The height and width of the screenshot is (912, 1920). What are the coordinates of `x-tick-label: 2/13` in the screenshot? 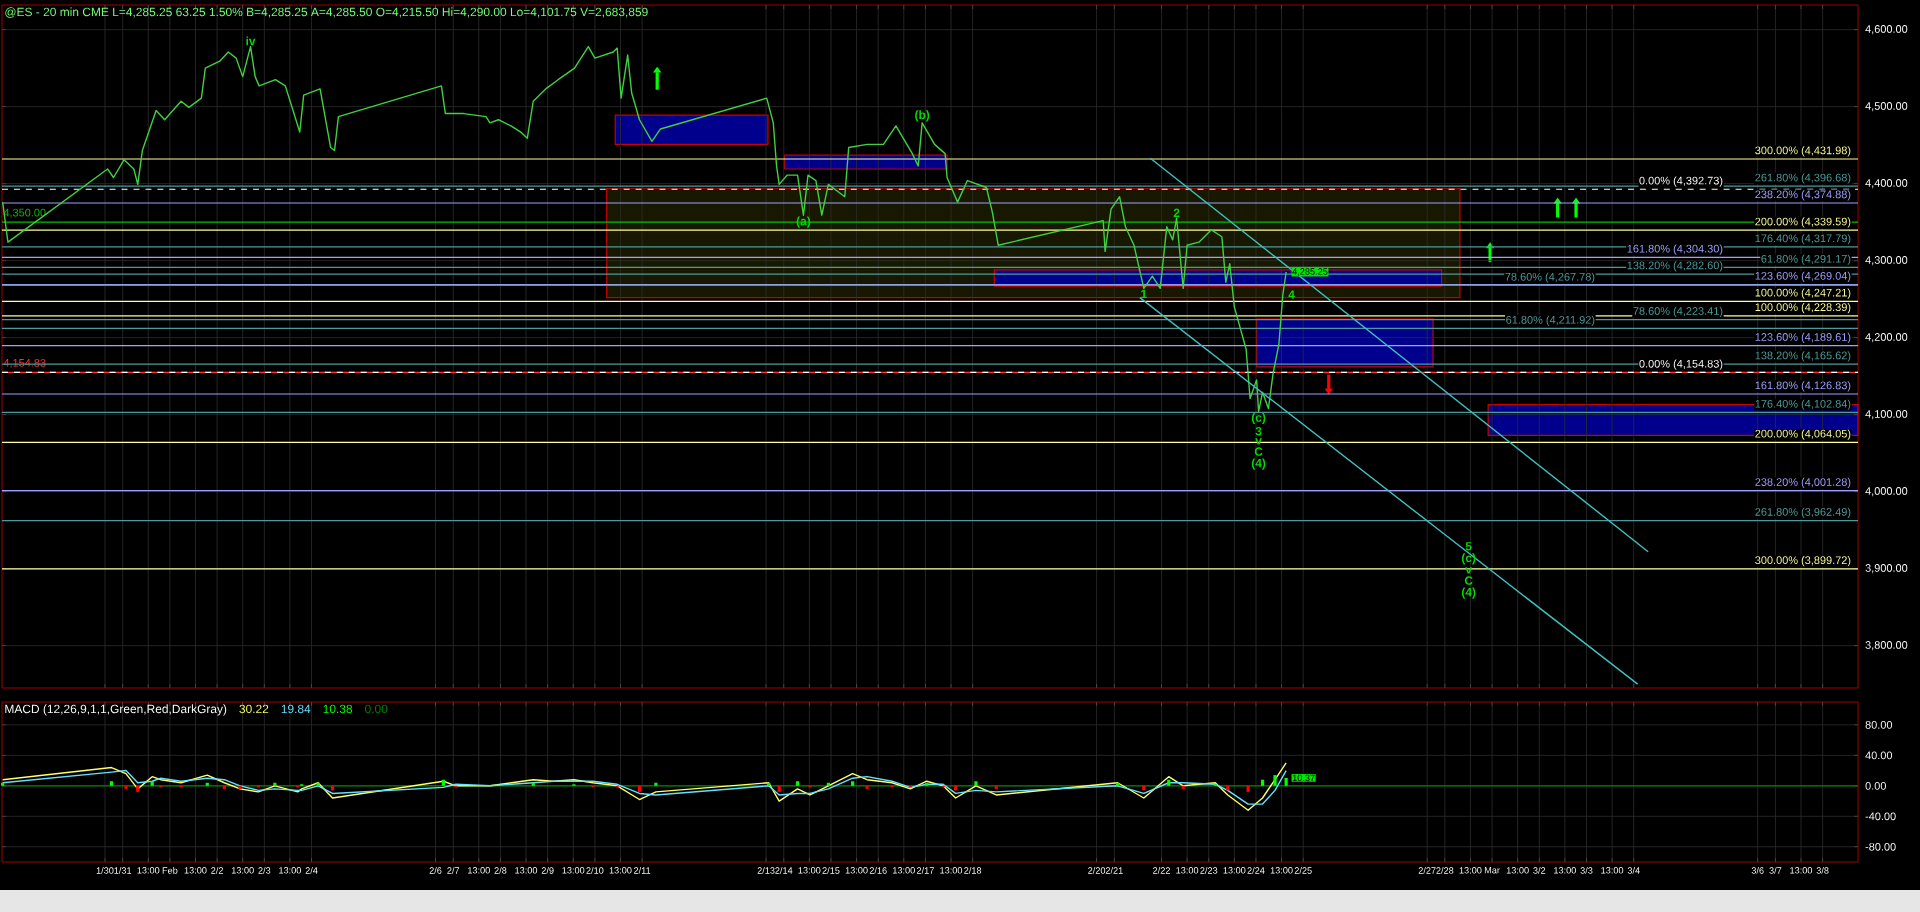 It's located at (766, 870).